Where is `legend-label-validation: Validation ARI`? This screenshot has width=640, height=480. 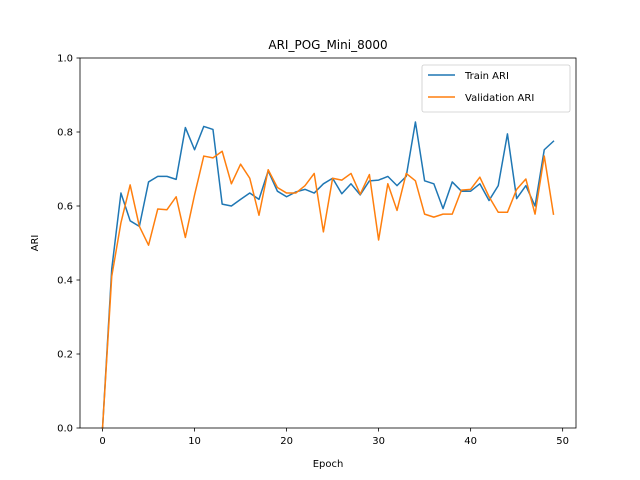
legend-label-validation: Validation ARI is located at coordinates (499, 98).